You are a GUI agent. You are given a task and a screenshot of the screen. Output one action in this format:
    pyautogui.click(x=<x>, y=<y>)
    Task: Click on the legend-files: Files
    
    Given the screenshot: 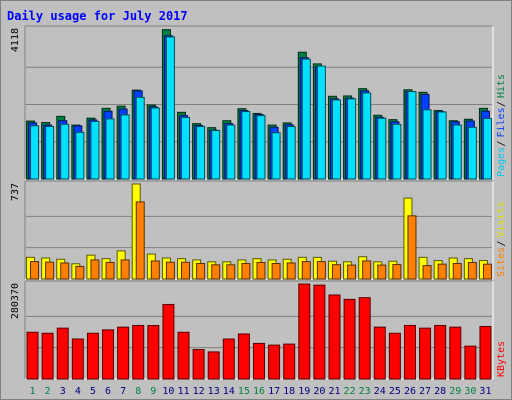 What is the action you would take?
    pyautogui.click(x=501, y=122)
    